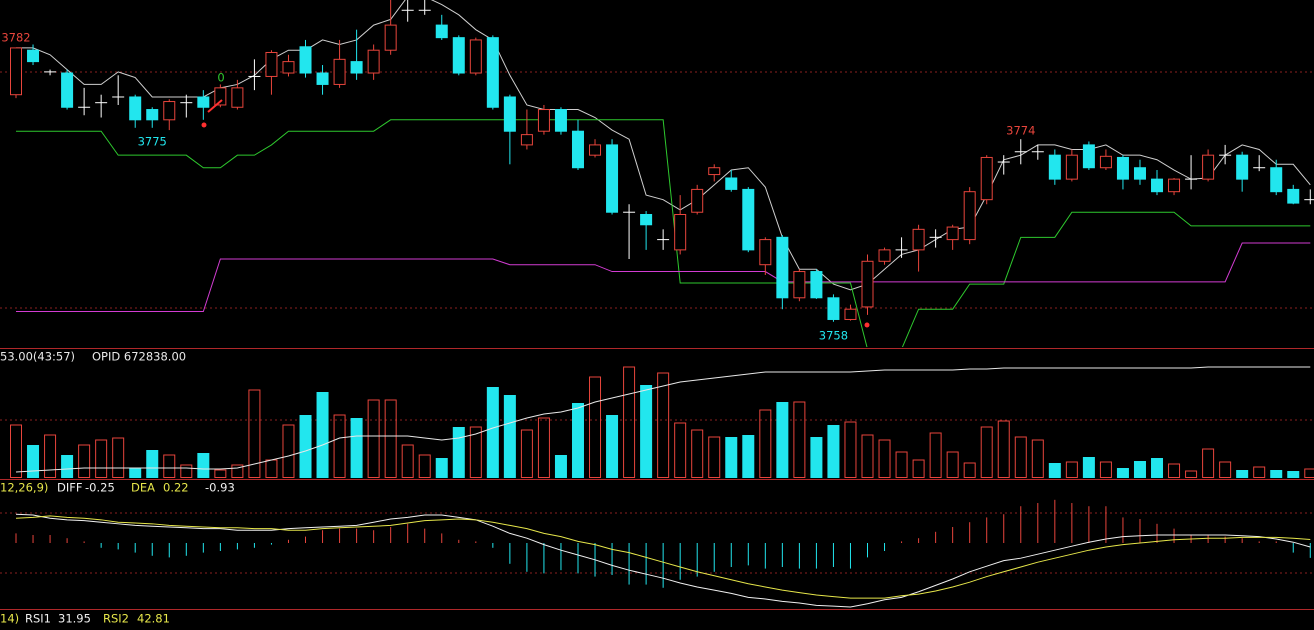  What do you see at coordinates (663, 560) in the screenshot?
I see `macd-line` at bounding box center [663, 560].